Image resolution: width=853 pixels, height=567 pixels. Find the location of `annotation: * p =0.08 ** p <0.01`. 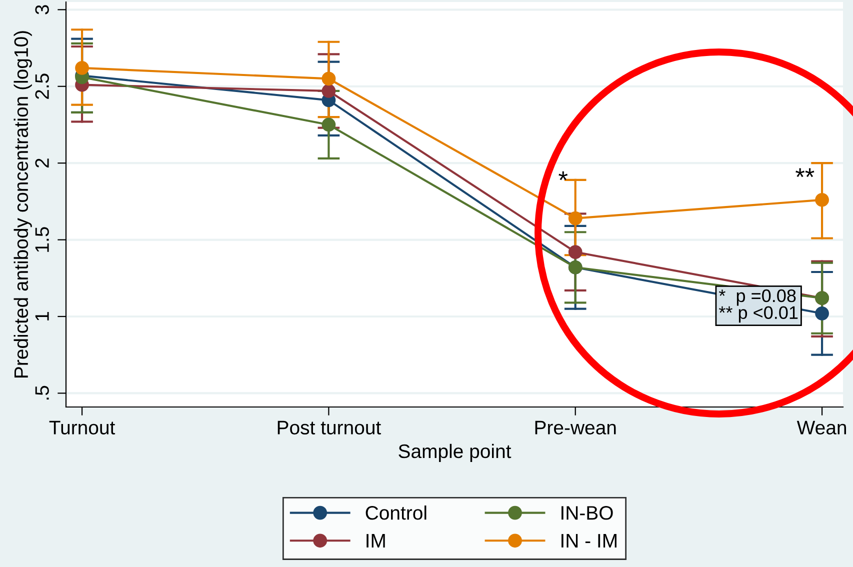

annotation: * p =0.08 ** p <0.01 is located at coordinates (758, 306).